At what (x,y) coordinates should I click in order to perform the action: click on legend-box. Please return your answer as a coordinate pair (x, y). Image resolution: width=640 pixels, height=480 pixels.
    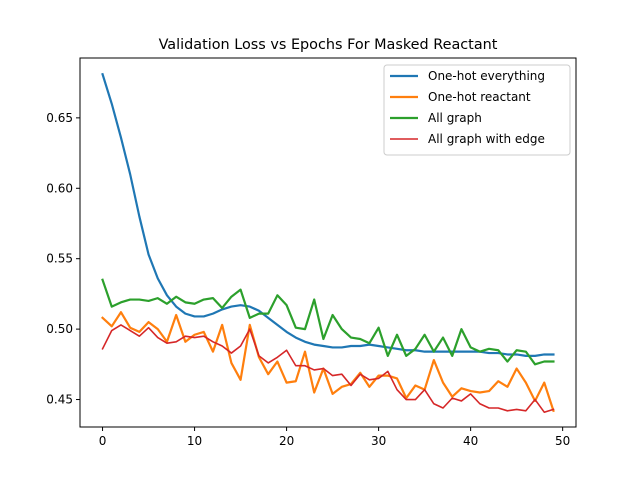
    Looking at the image, I should click on (477, 110).